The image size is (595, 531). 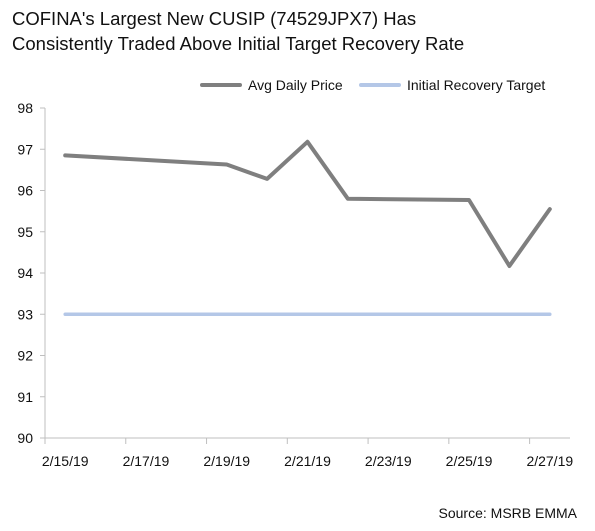 I want to click on legend-item-avg-daily-price: Avg Daily Price, so click(x=271, y=85).